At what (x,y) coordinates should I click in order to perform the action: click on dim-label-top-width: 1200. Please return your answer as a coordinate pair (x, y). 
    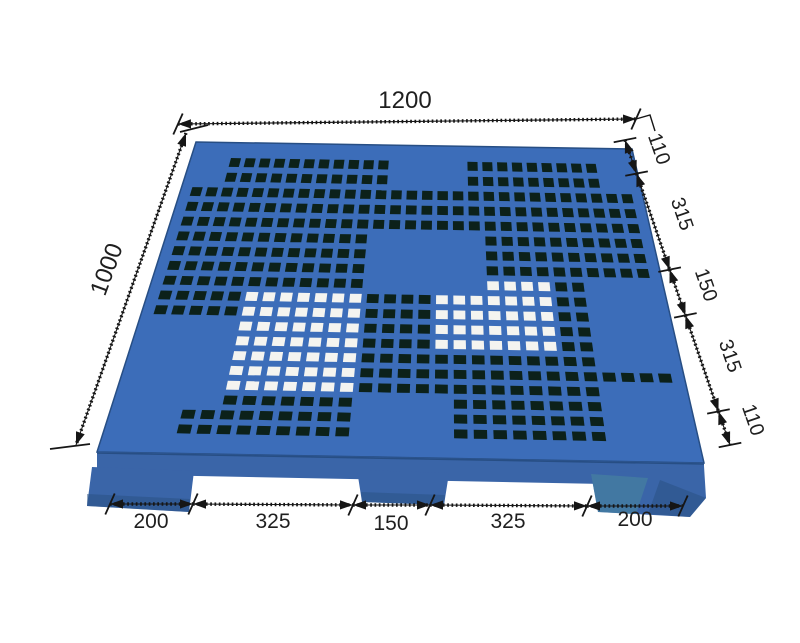
    Looking at the image, I should click on (404, 100).